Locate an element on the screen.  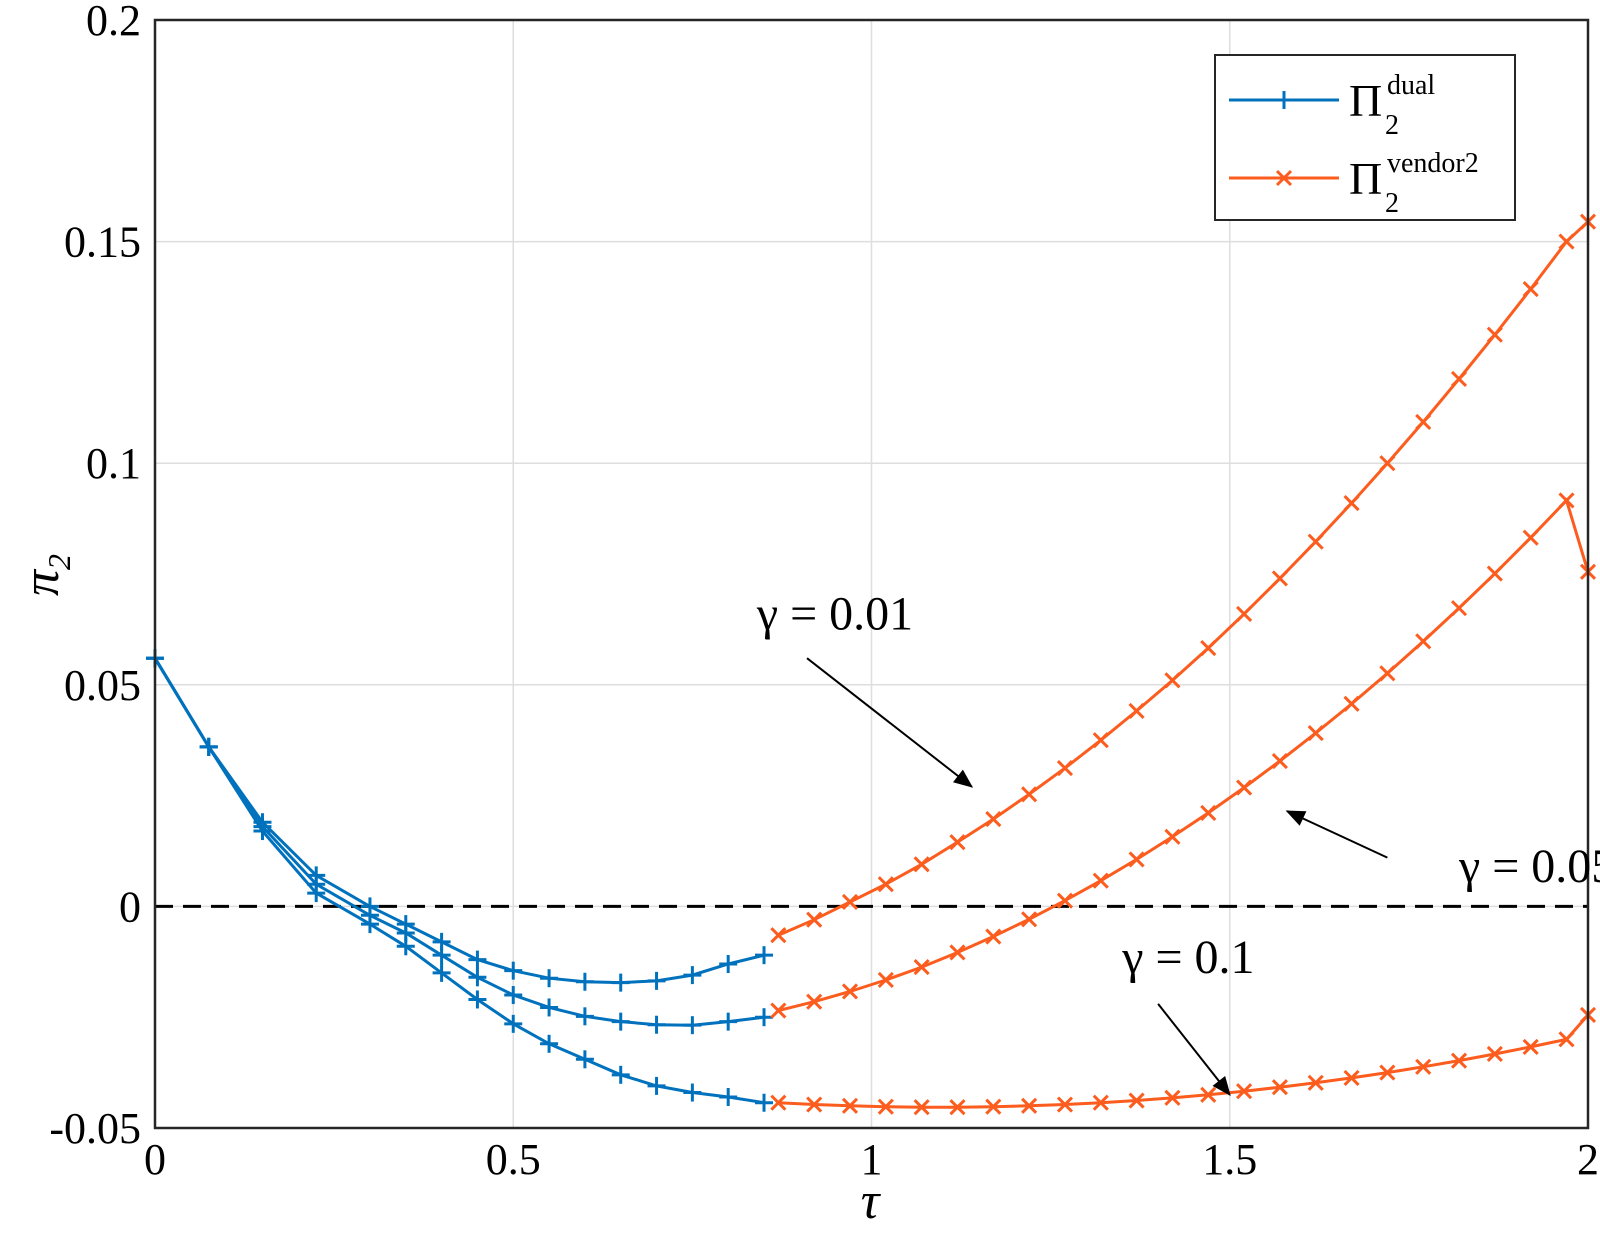
y-tick-label: 0.15 is located at coordinates (102, 242).